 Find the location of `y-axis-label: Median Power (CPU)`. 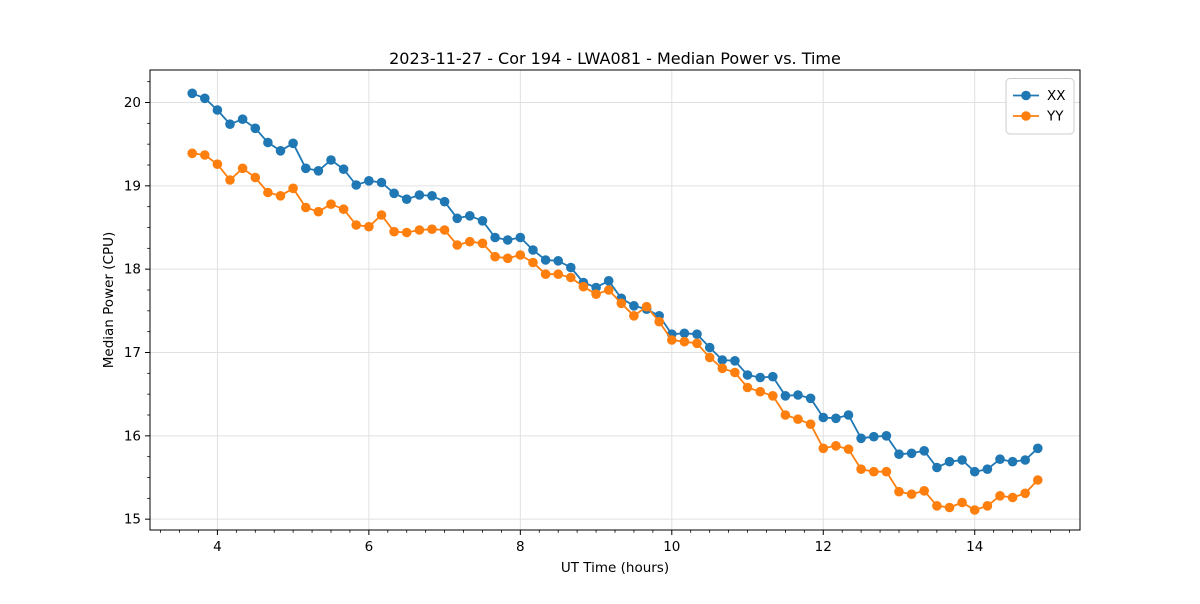

y-axis-label: Median Power (CPU) is located at coordinates (109, 300).